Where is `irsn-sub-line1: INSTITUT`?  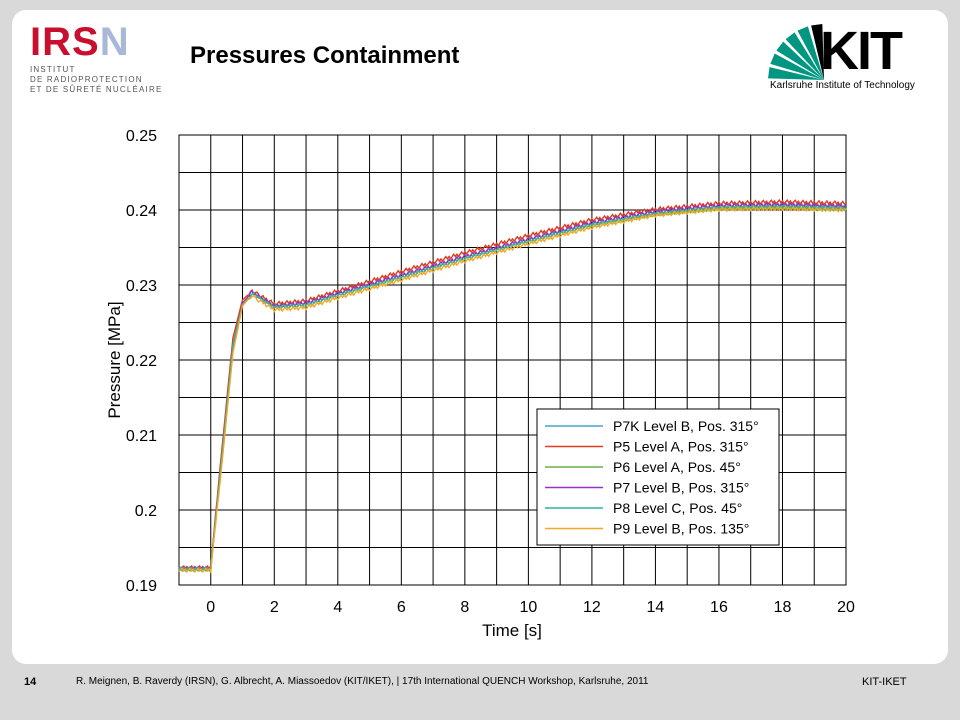
irsn-sub-line1: INSTITUT is located at coordinates (53, 69).